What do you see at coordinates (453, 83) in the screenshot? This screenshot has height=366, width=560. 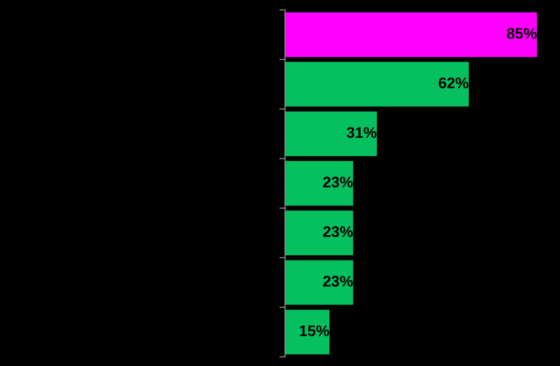 I see `data-label: 62%` at bounding box center [453, 83].